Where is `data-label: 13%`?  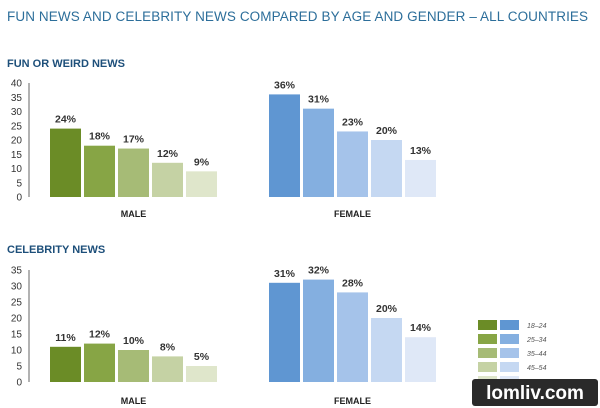 data-label: 13% is located at coordinates (421, 151).